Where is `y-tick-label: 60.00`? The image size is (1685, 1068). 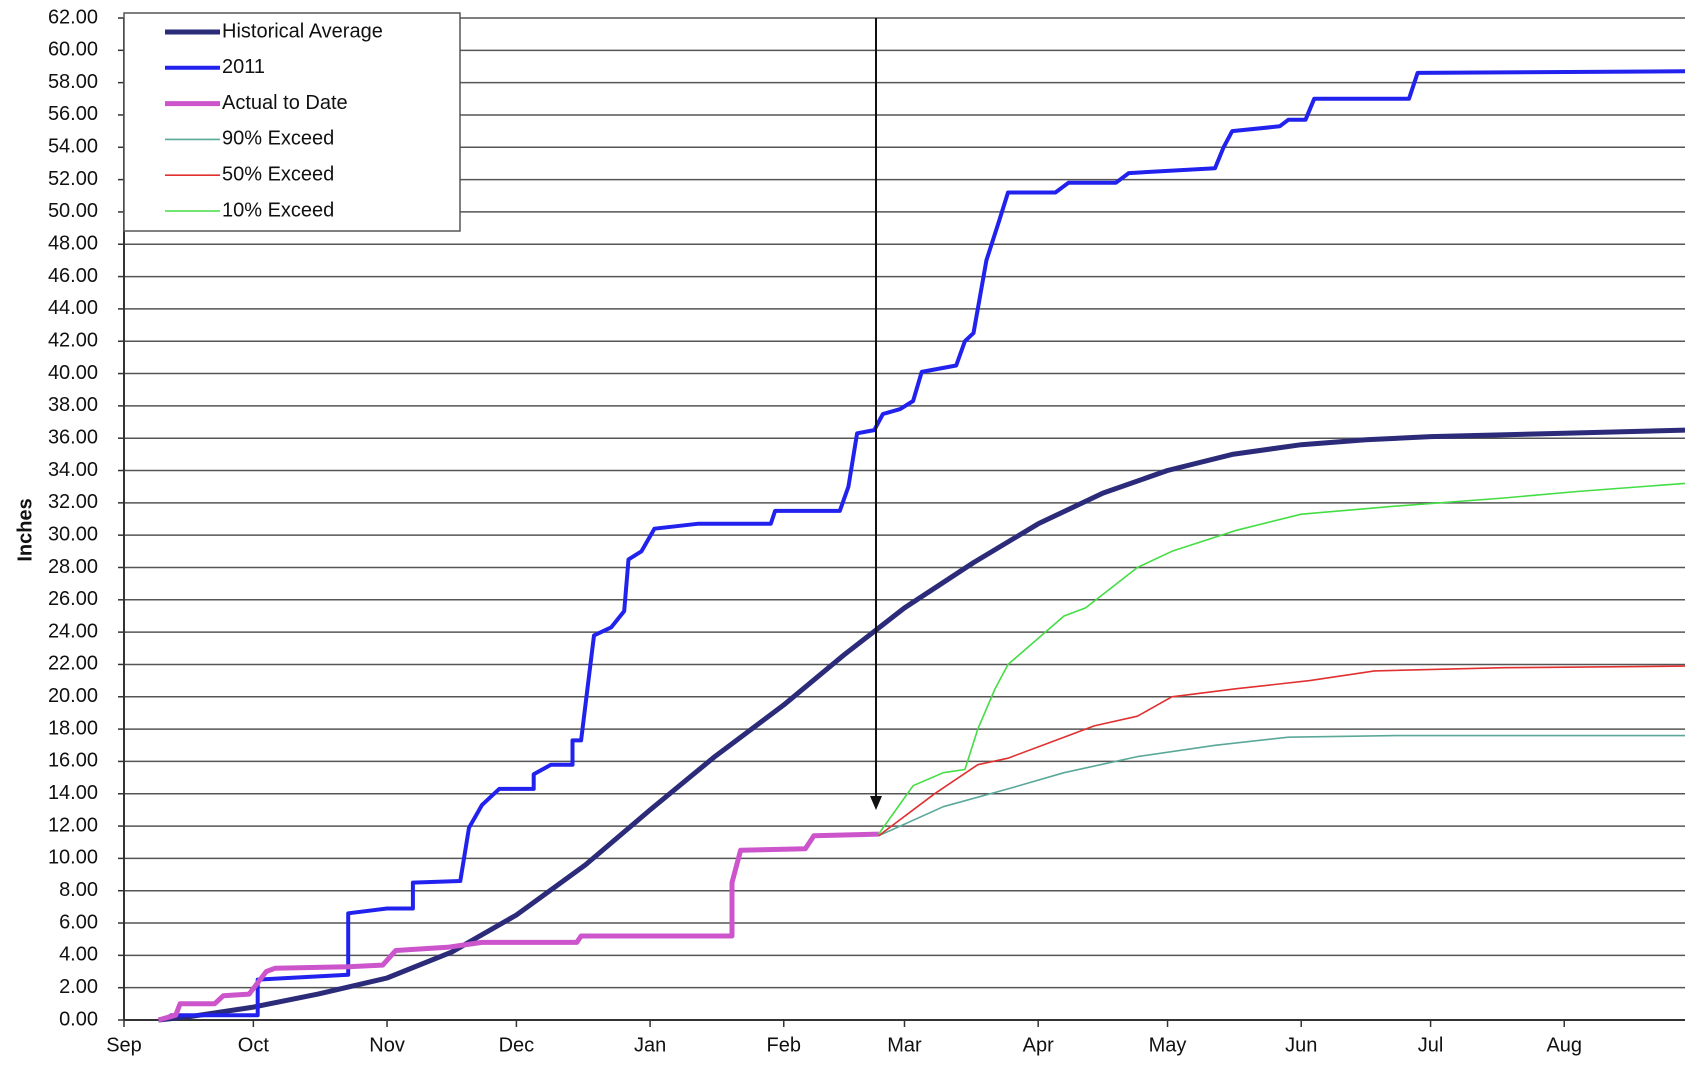
y-tick-label: 60.00 is located at coordinates (73, 50).